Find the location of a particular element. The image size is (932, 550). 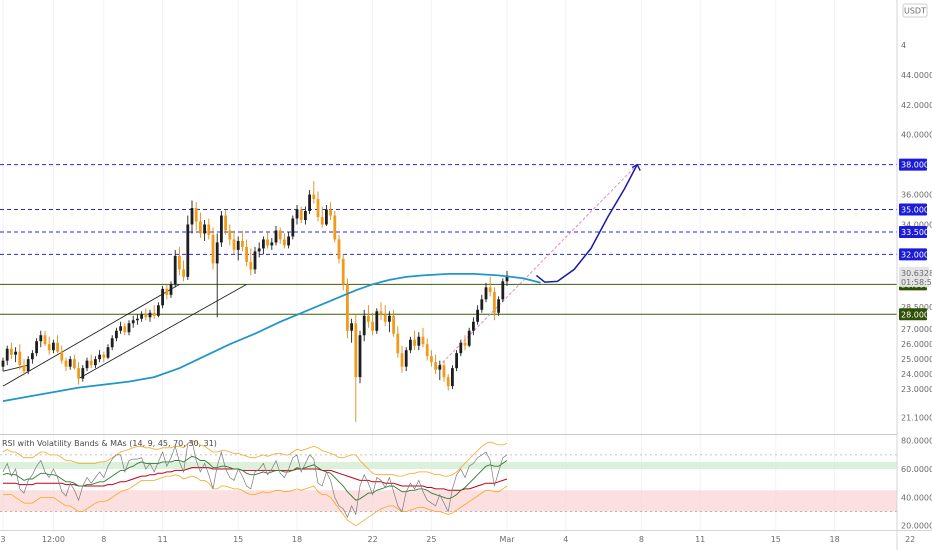

currency-label: USDT is located at coordinates (915, 11).